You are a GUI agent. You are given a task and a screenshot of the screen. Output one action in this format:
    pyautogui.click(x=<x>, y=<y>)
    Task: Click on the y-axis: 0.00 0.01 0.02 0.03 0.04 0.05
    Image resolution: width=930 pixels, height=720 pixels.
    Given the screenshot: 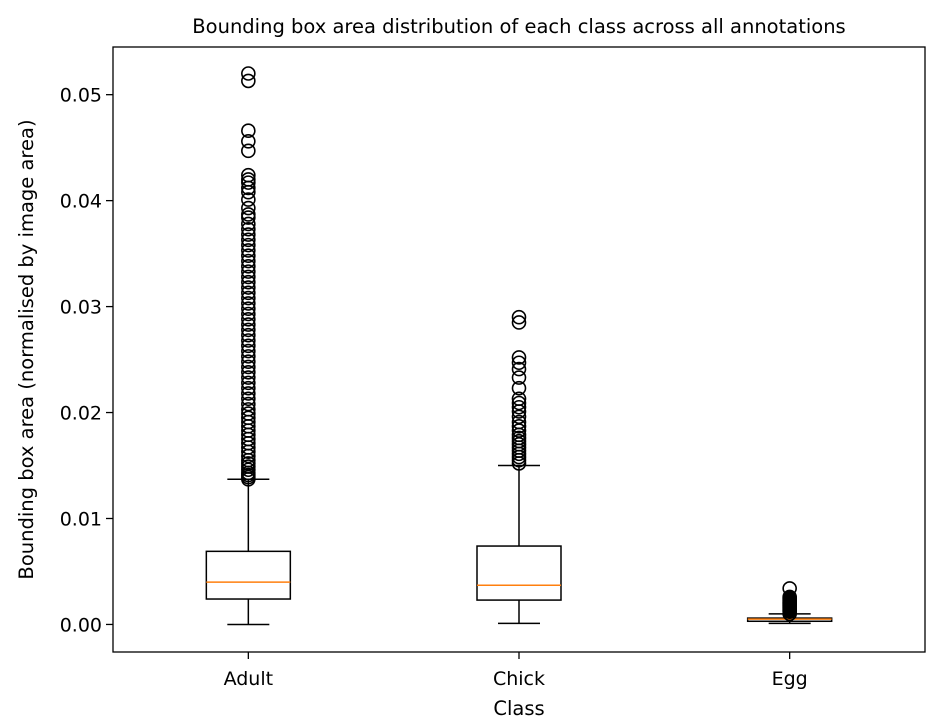 What is the action you would take?
    pyautogui.click(x=86, y=360)
    